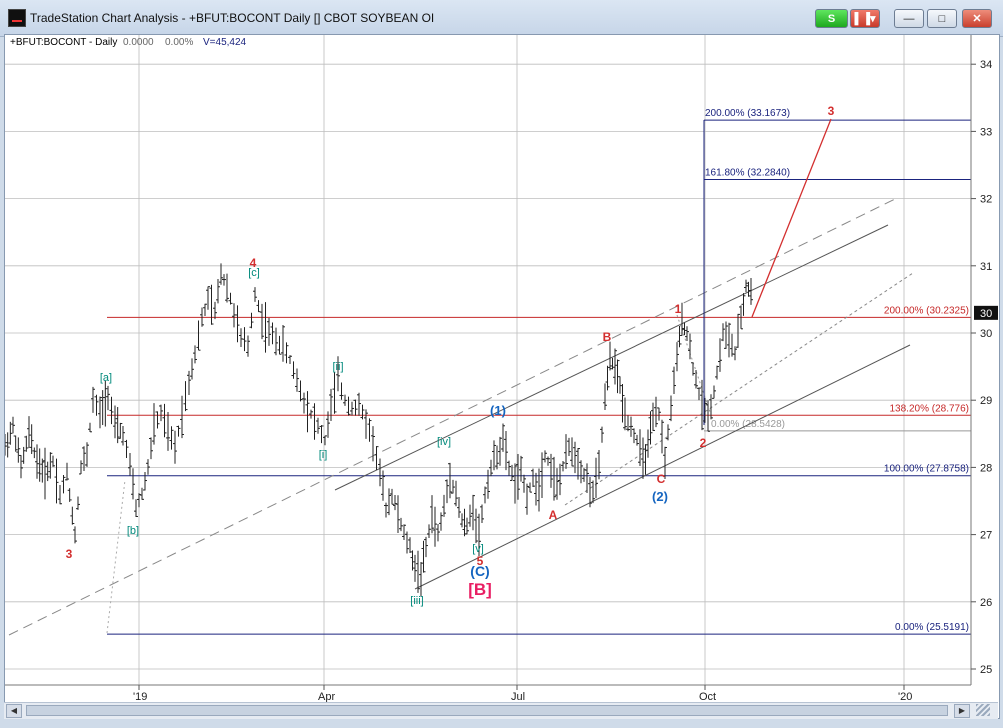  I want to click on chart-menu-button: ▌▐▾, so click(865, 18).